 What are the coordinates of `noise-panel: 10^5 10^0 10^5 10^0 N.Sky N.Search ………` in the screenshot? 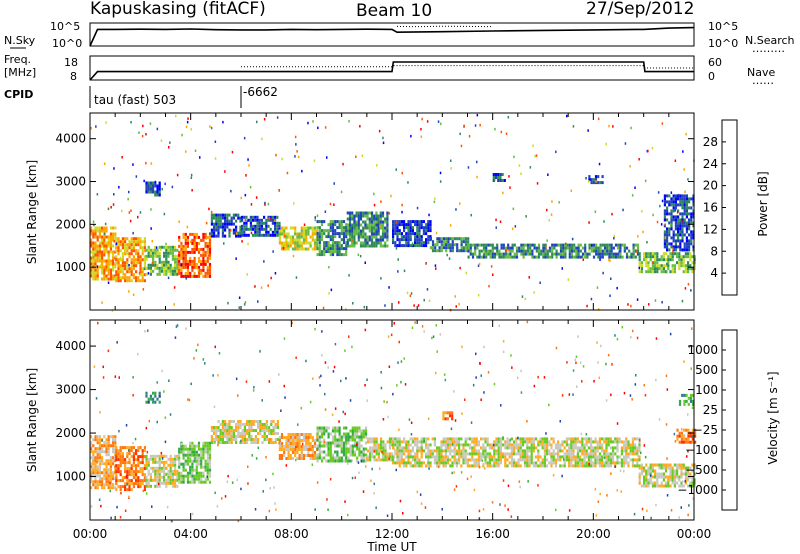 It's located at (399, 37).